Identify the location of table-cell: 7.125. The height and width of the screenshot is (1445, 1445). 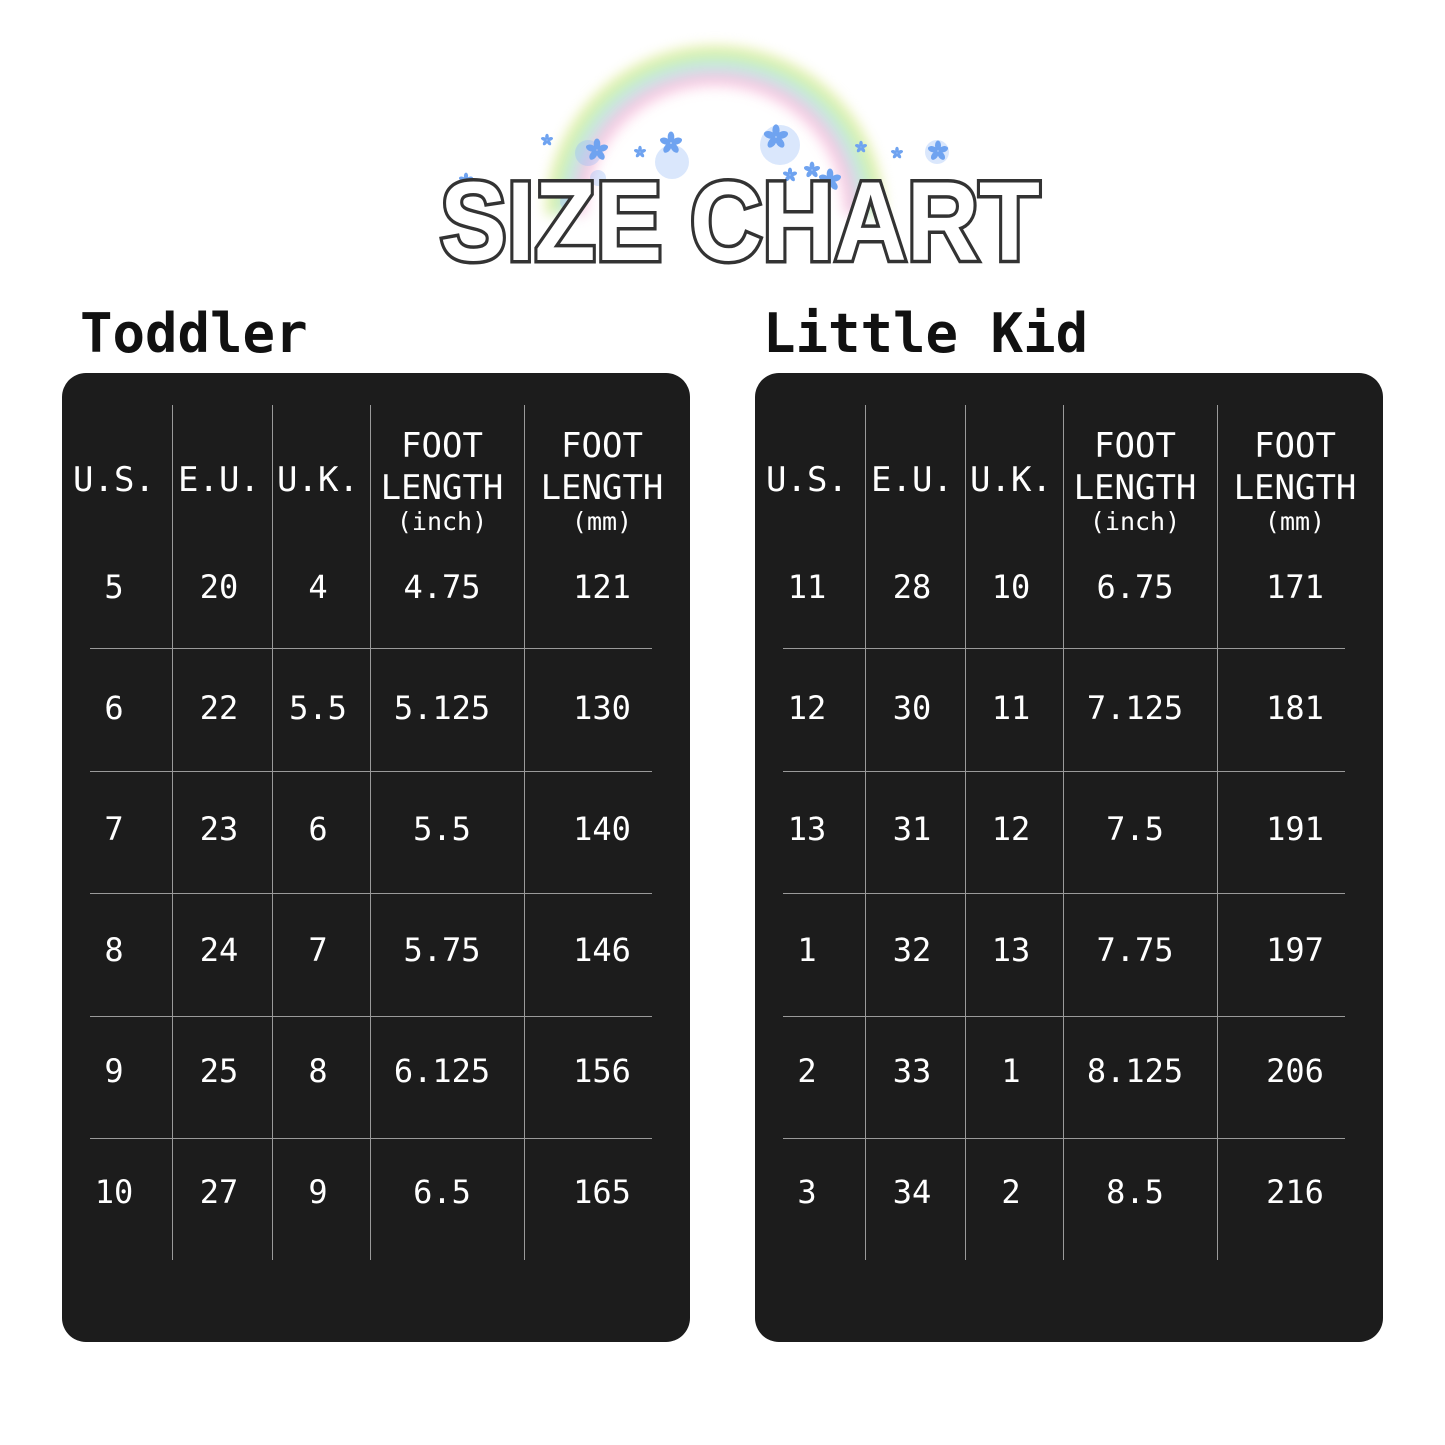
(1135, 708).